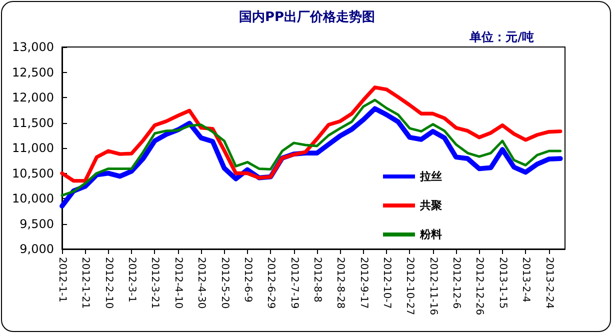 Image resolution: width=614 pixels, height=335 pixels. What do you see at coordinates (62, 279) in the screenshot?
I see `x-tick-label: 2012-1-1` at bounding box center [62, 279].